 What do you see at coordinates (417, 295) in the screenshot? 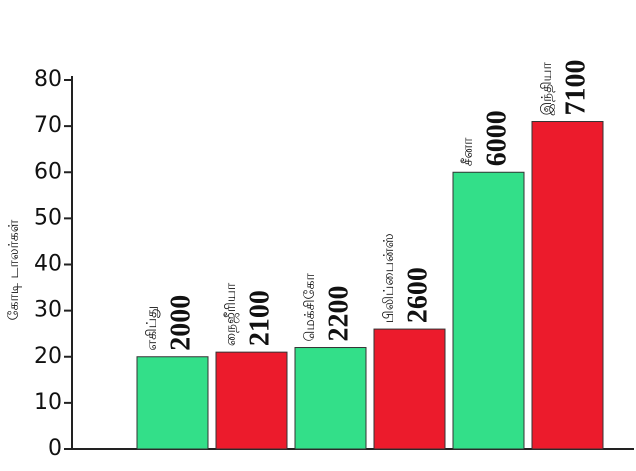
I see `annotation: 2600` at bounding box center [417, 295].